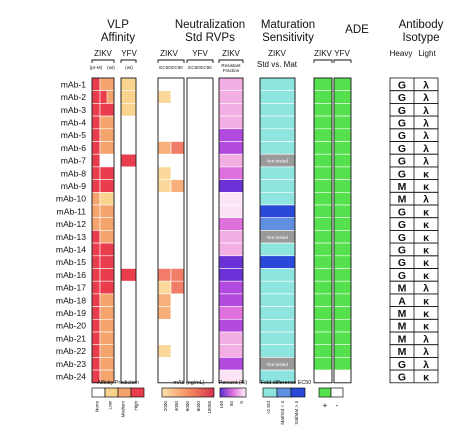 This screenshot has width=474, height=438. Describe the element at coordinates (118, 383) in the screenshot. I see `affinity-legend-title: Affinity Prediction` at that location.